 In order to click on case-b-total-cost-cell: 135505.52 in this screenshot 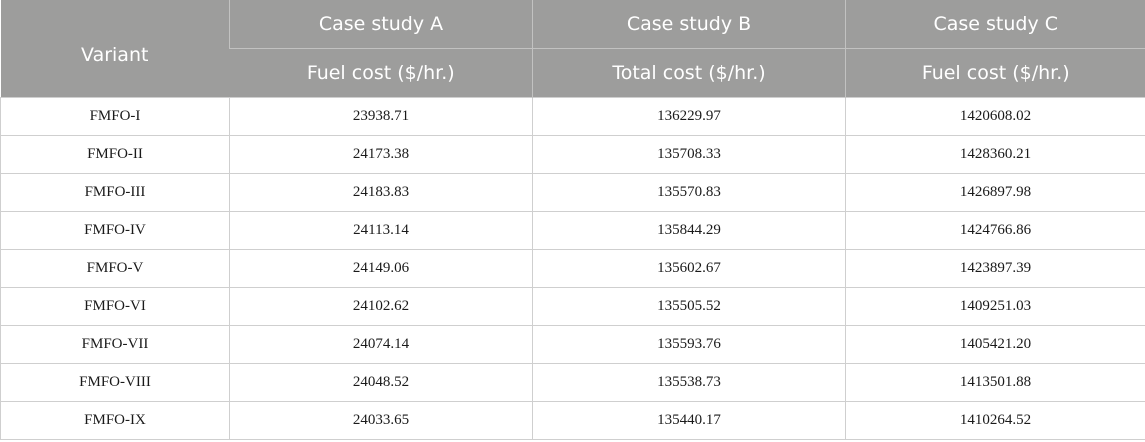, I will do `click(689, 306)`.